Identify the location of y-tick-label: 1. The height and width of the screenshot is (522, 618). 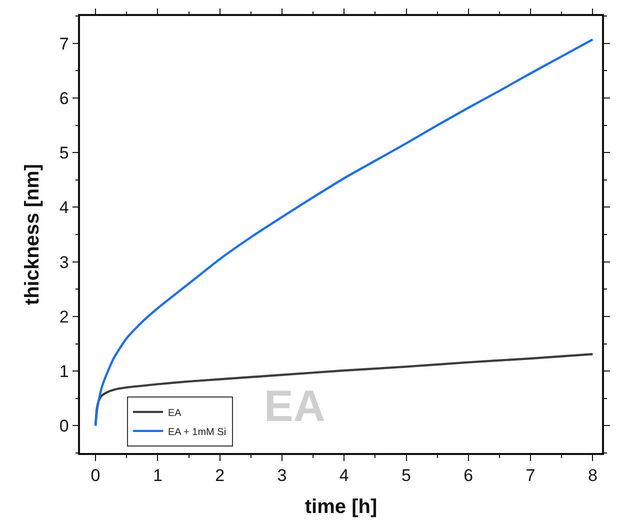
(64, 372).